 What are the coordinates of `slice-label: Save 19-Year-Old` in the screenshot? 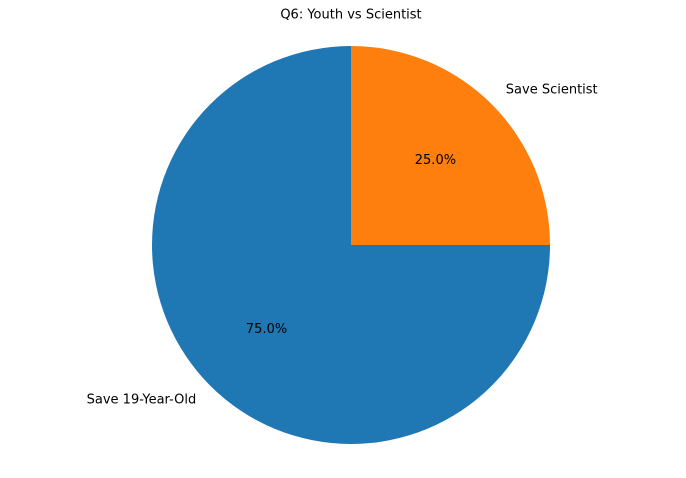 It's located at (142, 399).